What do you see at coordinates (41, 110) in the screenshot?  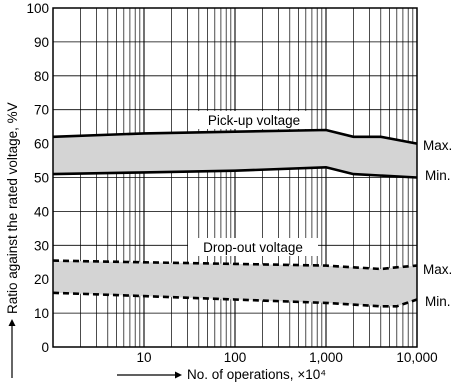 I see `y-tick-label: 70` at bounding box center [41, 110].